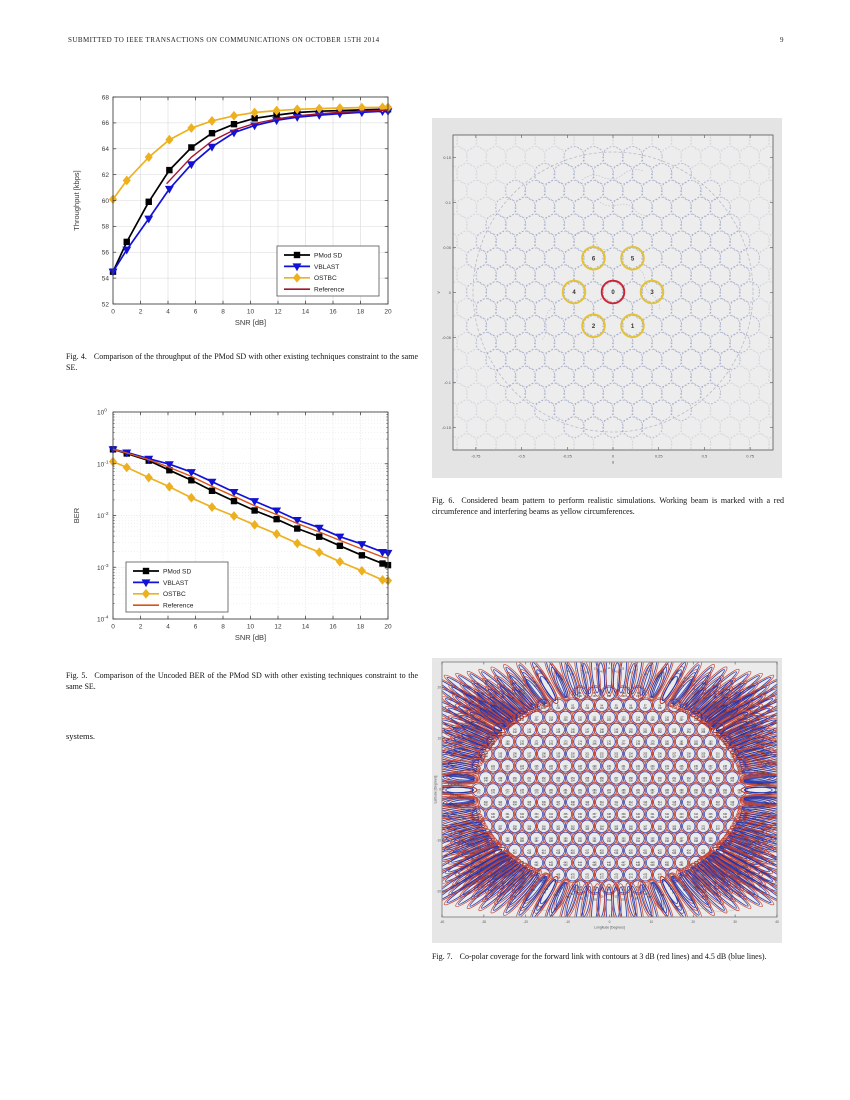 The height and width of the screenshot is (1100, 850). Describe the element at coordinates (609, 889) in the screenshot. I see `svg-text: 600` at that location.